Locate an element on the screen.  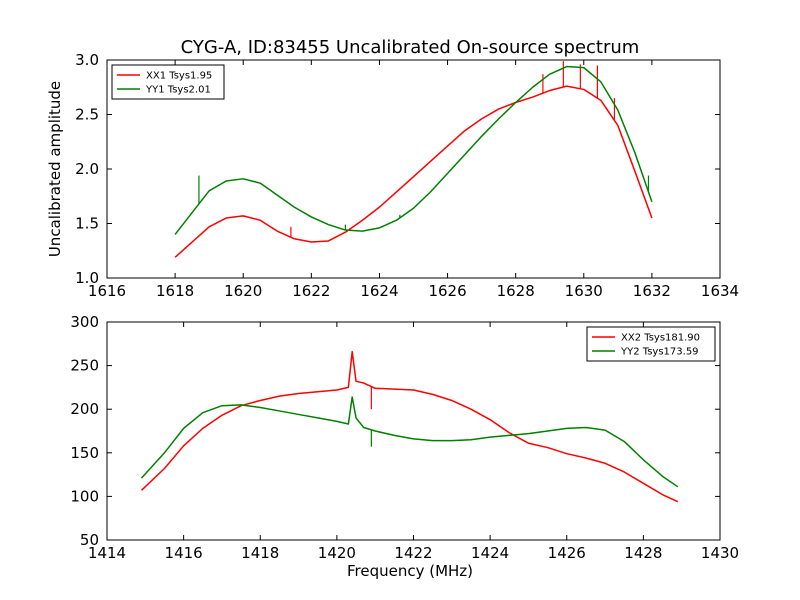
legend-0: XX1 Tsys1.95 YY1 Tsys2.01 is located at coordinates (168, 82).